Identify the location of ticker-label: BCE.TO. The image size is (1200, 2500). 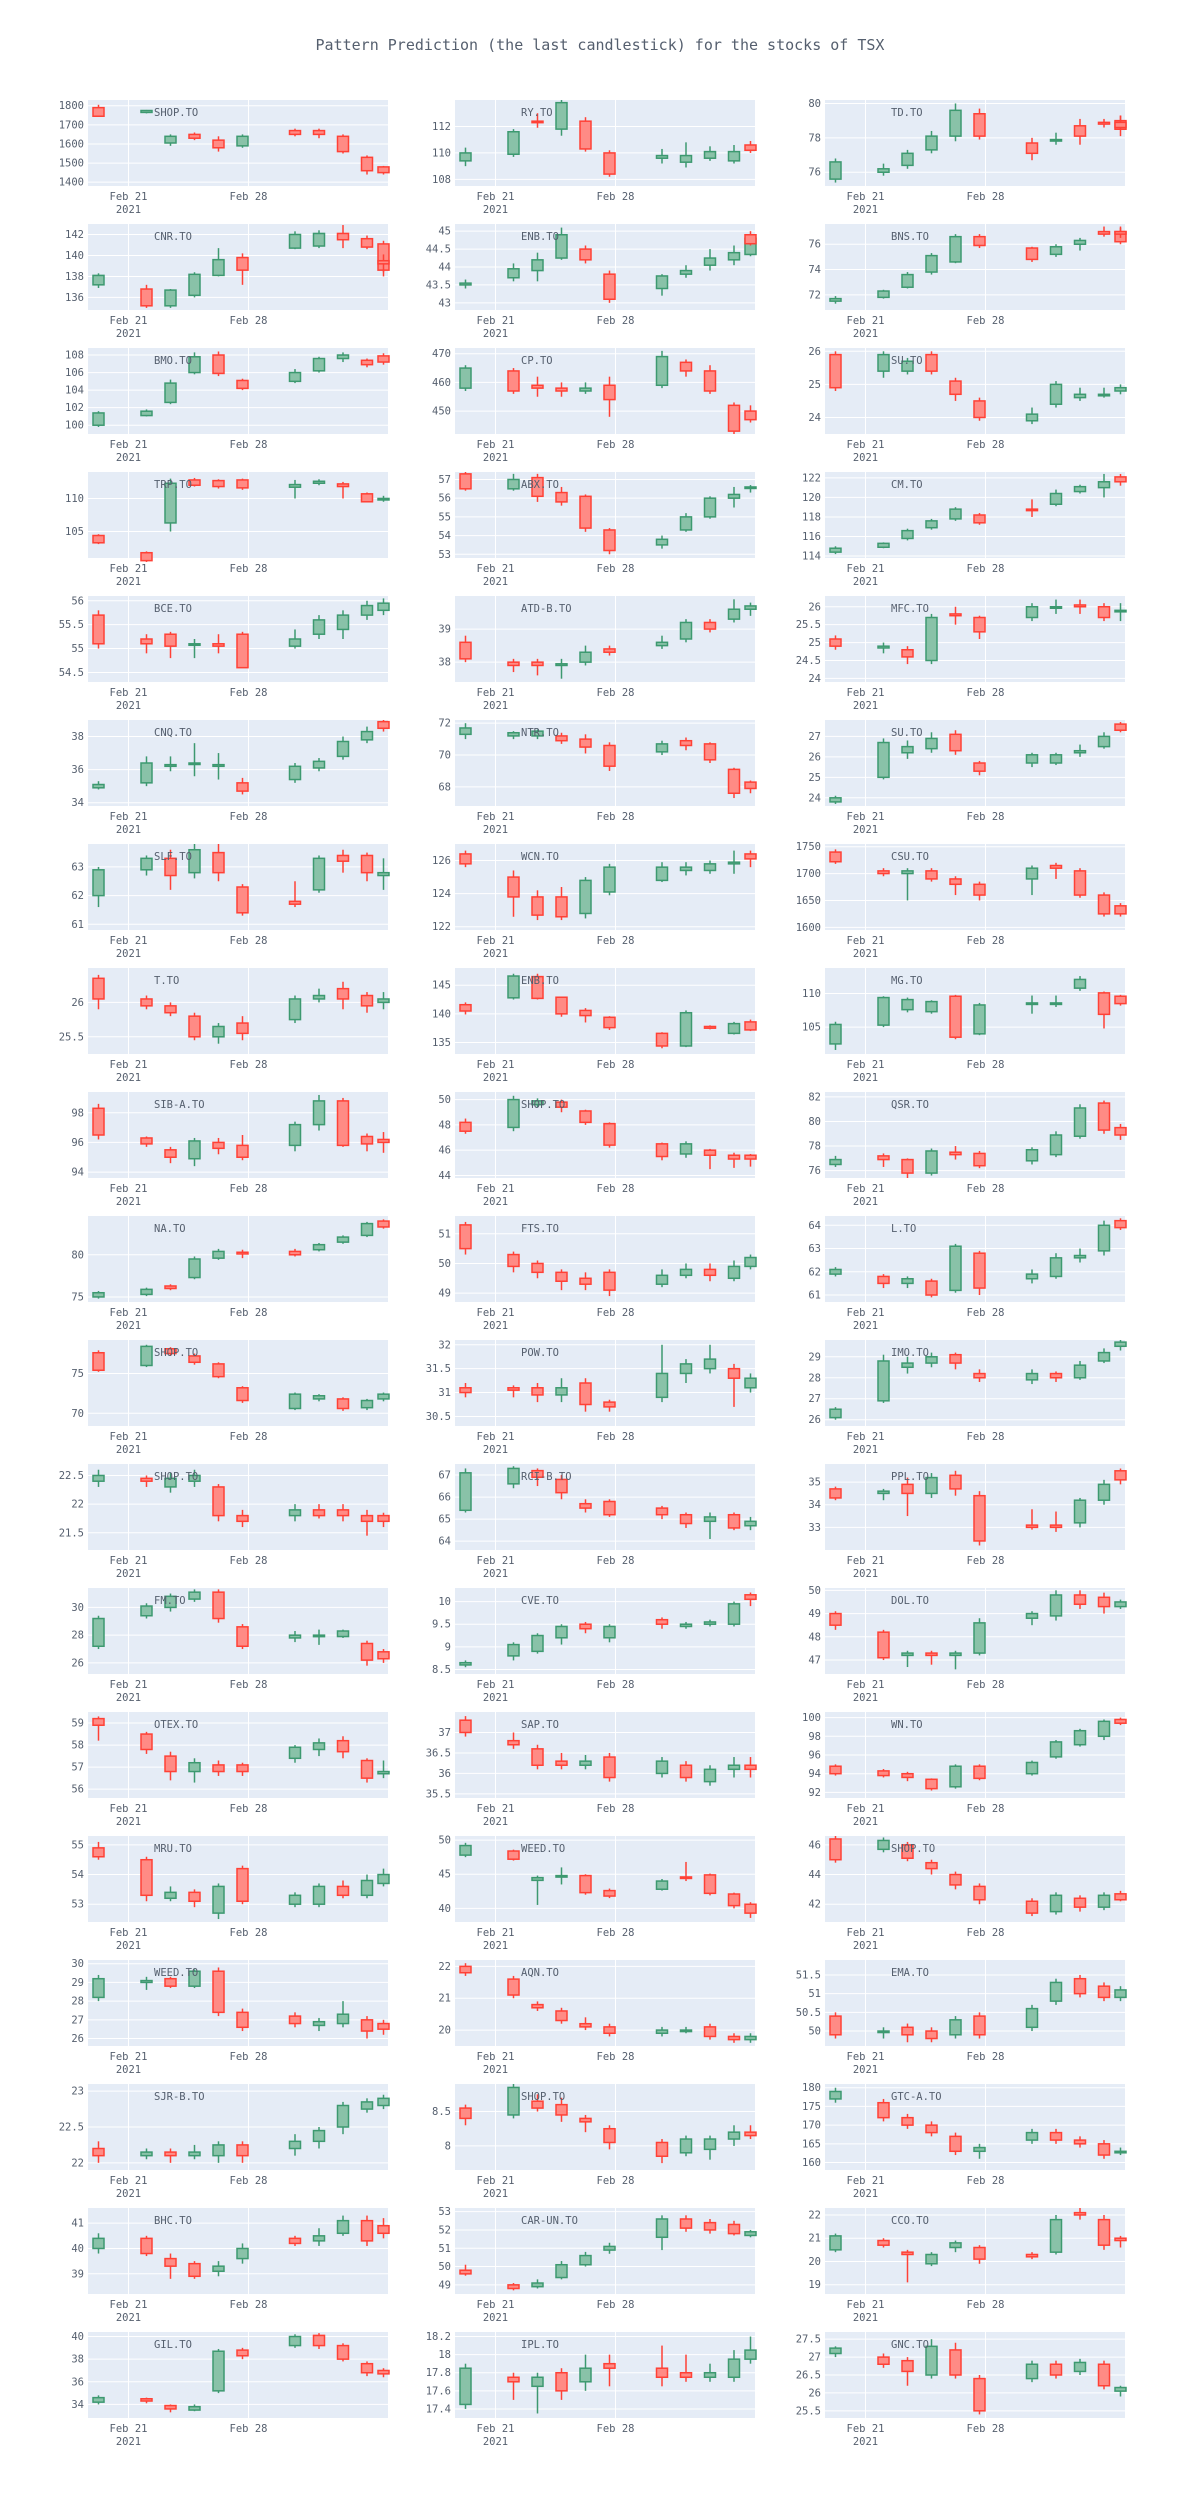
(173, 609).